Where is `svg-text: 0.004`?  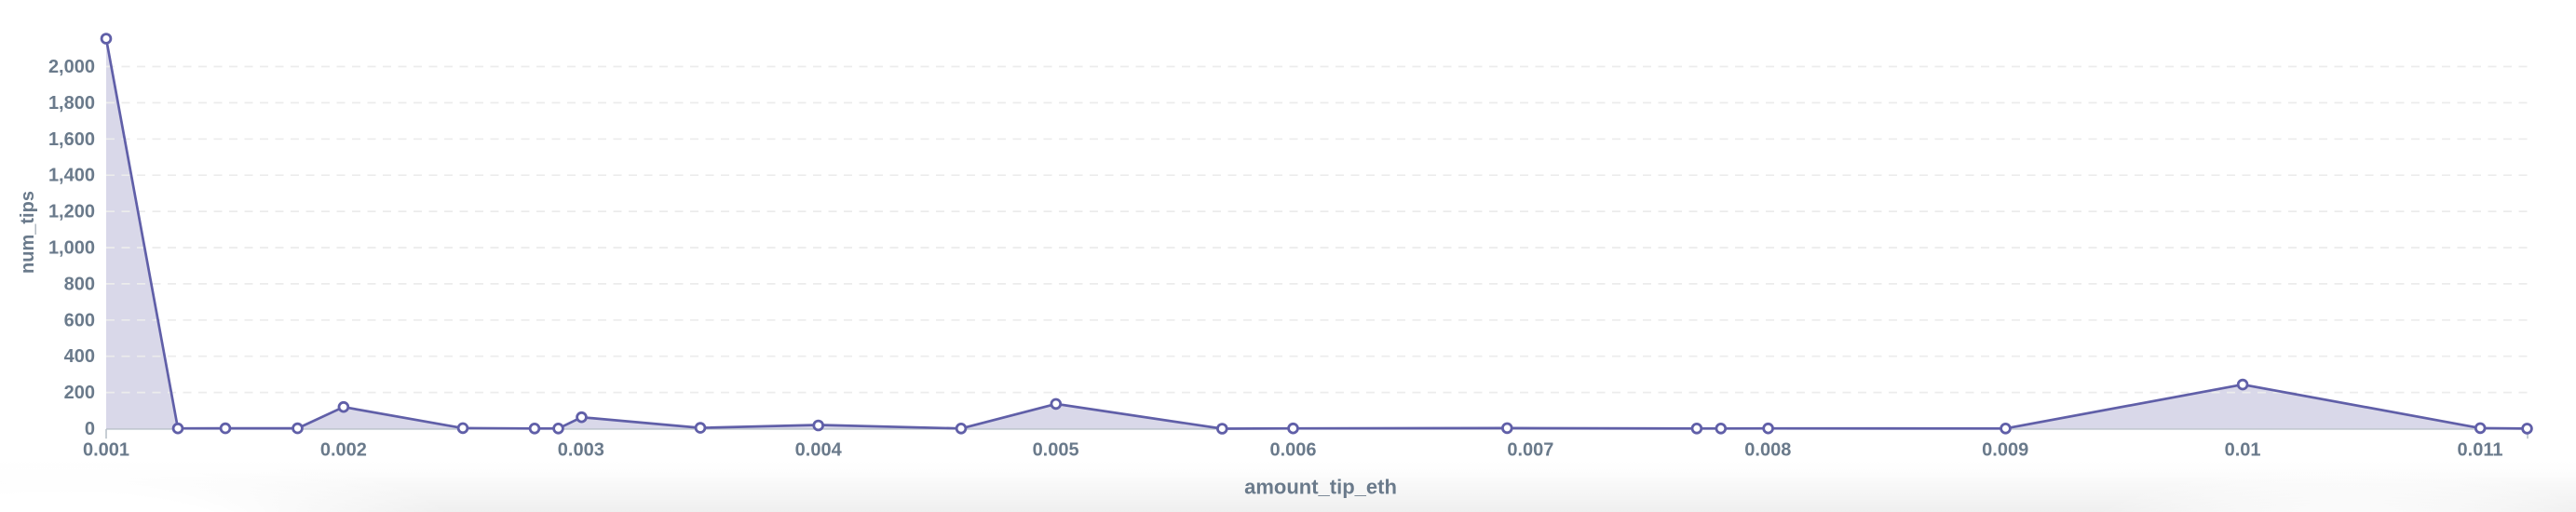 svg-text: 0.004 is located at coordinates (819, 450).